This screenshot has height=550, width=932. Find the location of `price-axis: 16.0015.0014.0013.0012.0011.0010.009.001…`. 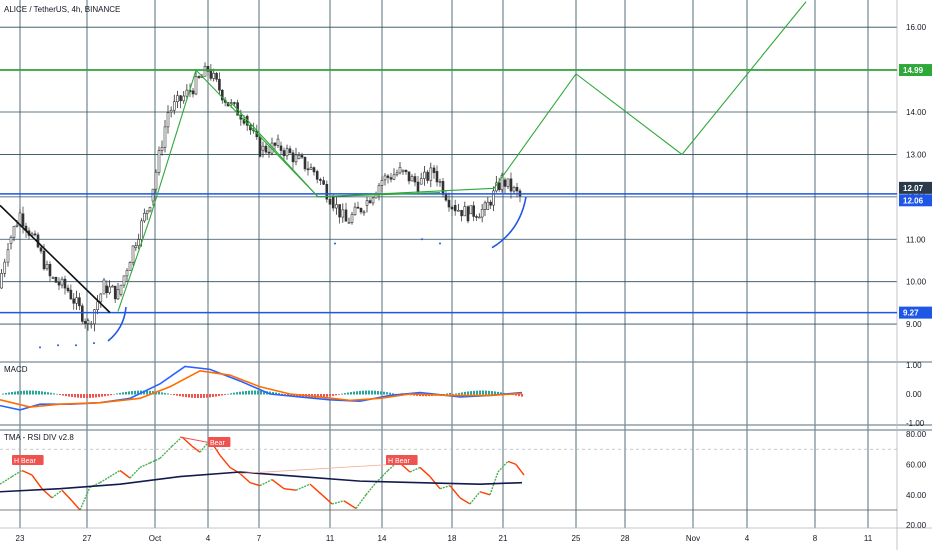

price-axis: 16.0015.0014.0013.0012.0011.0010.009.001… is located at coordinates (915, 176).